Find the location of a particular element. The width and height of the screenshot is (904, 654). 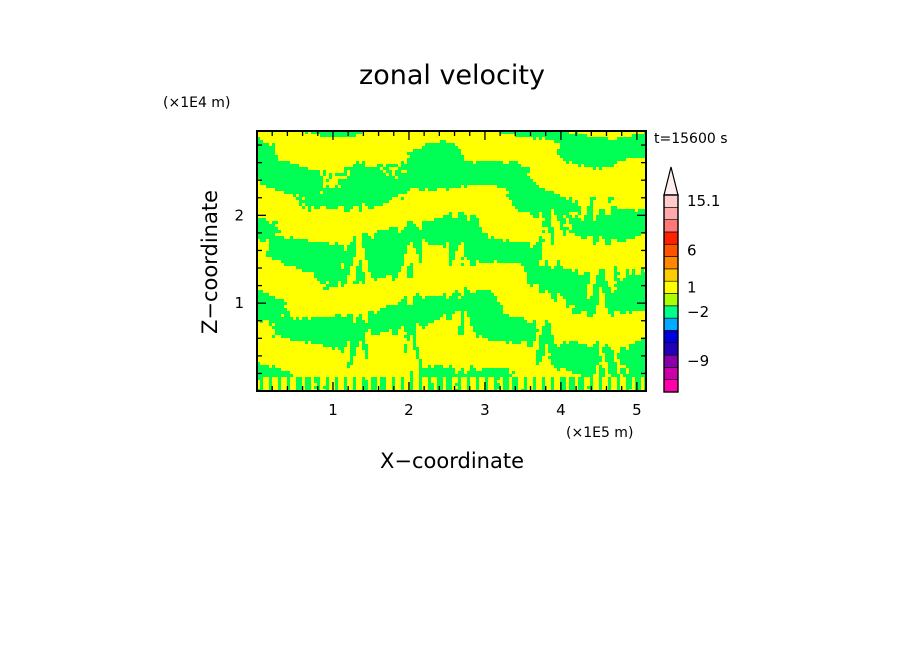

x-tick-label: 5 is located at coordinates (637, 410).